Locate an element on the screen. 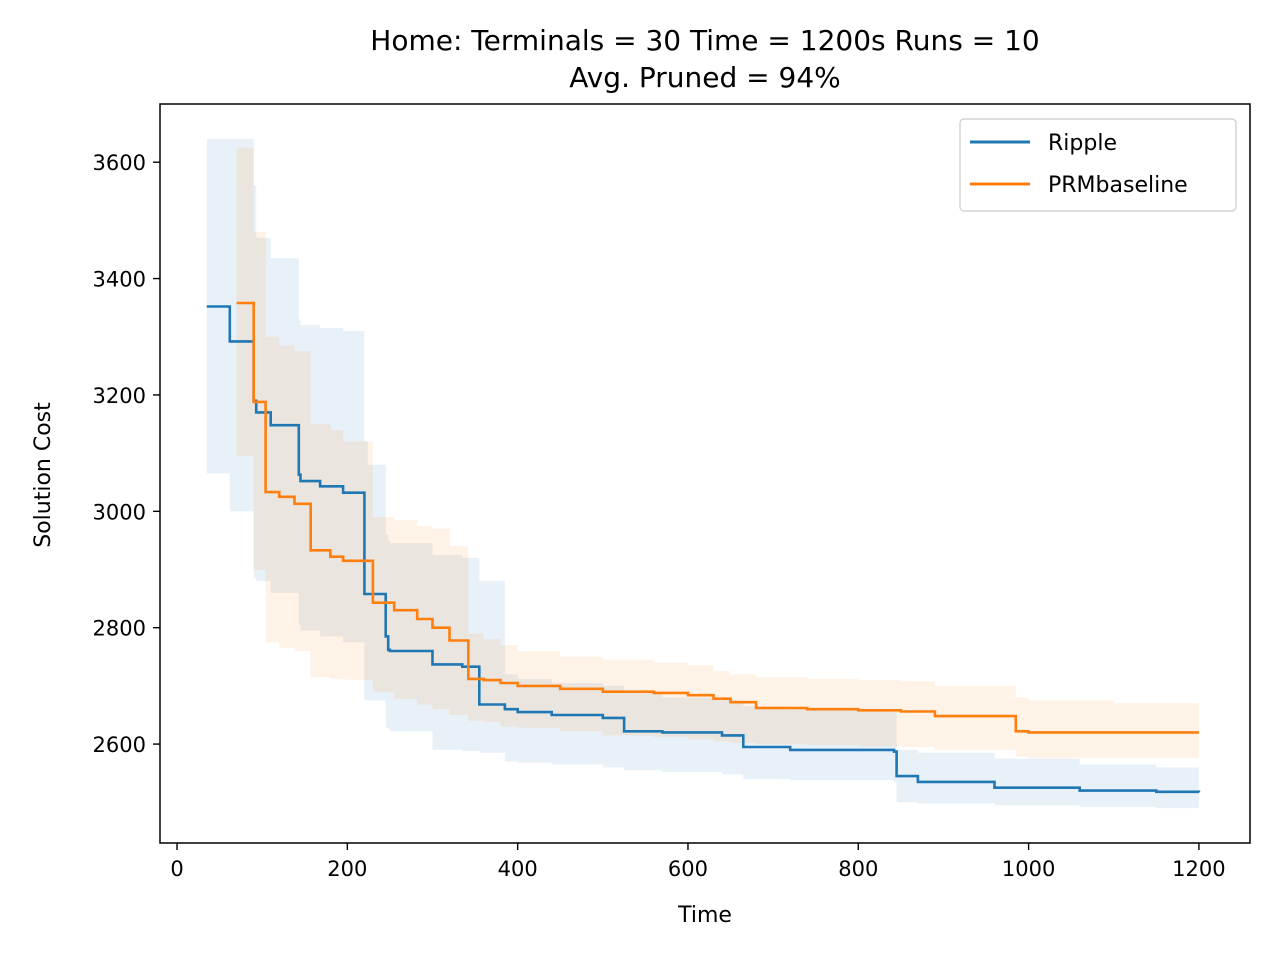 The width and height of the screenshot is (1280, 964). legend-label-ripple: Ripple is located at coordinates (1082, 143).